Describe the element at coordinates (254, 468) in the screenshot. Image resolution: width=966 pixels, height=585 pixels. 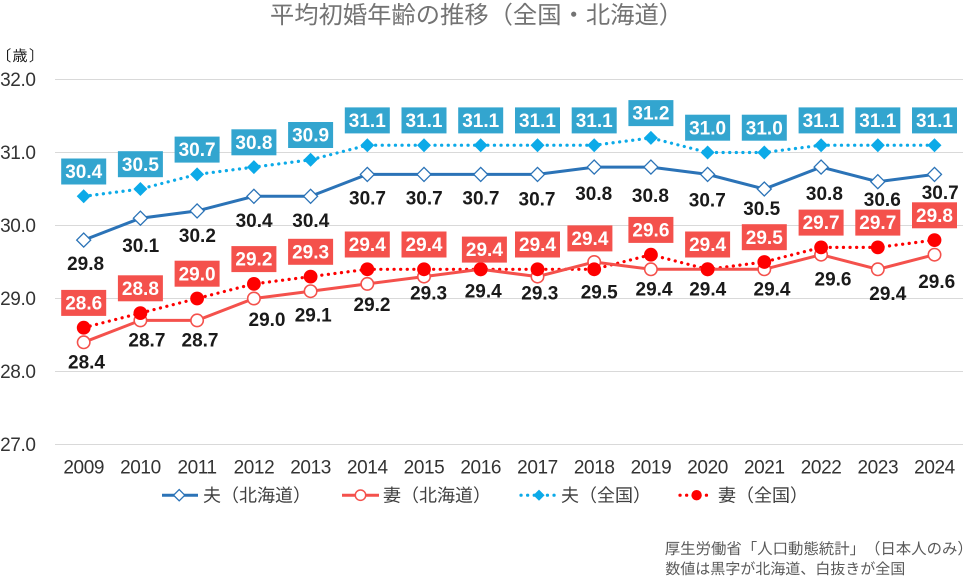
I see `svg-text: 2012` at that location.